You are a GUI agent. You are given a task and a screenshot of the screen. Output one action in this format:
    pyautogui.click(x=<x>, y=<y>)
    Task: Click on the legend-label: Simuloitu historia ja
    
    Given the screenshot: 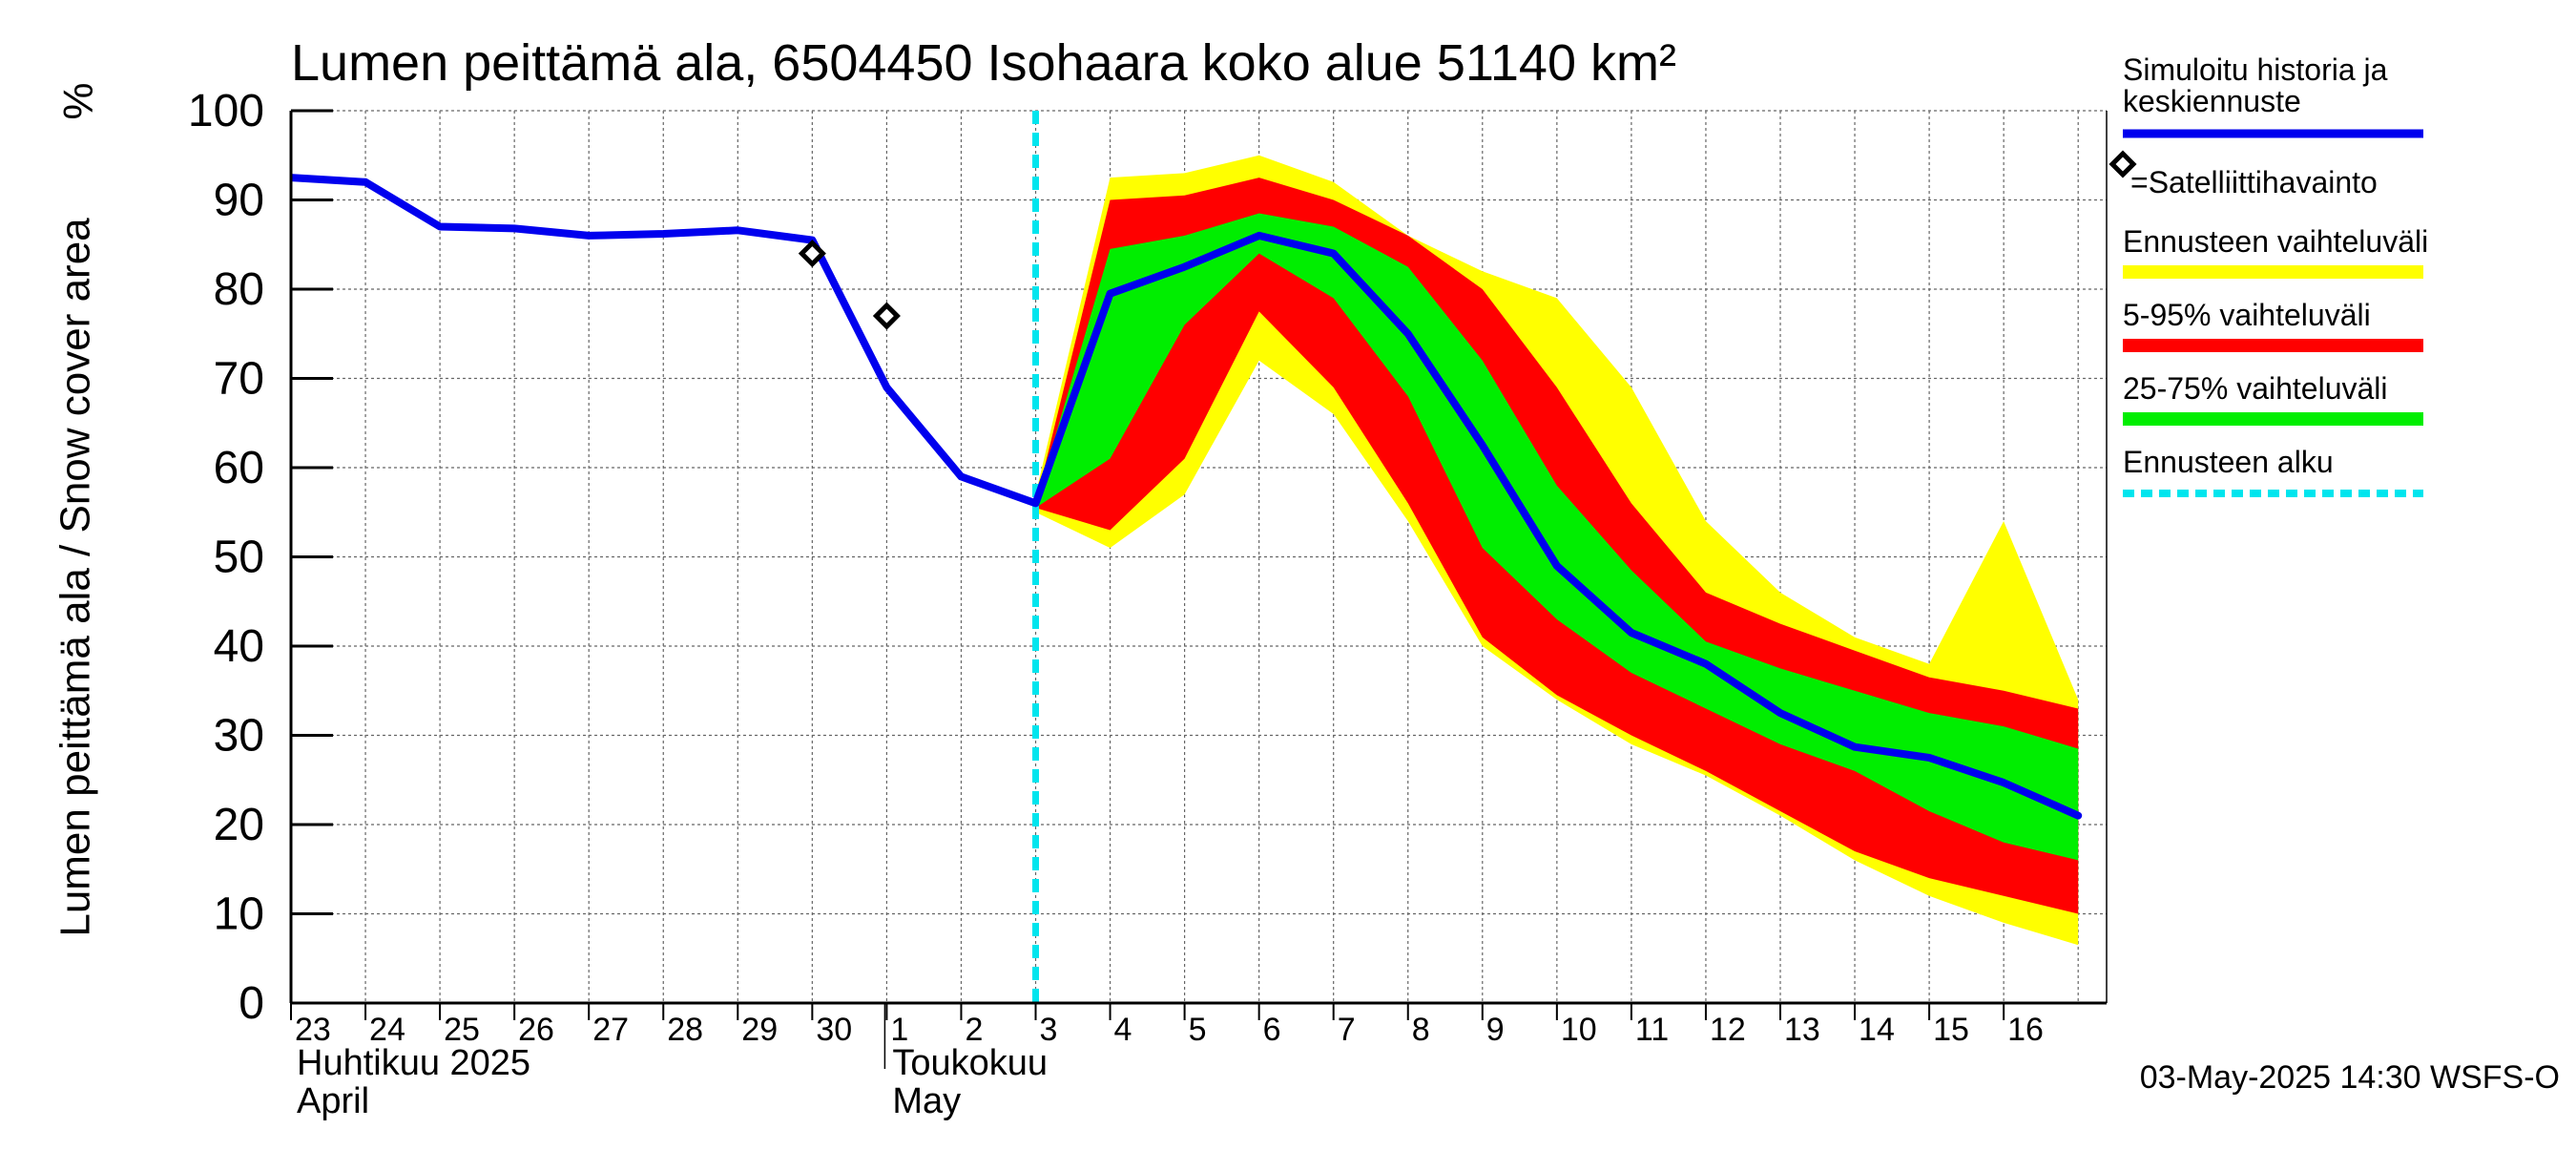 What is the action you would take?
    pyautogui.click(x=2255, y=69)
    